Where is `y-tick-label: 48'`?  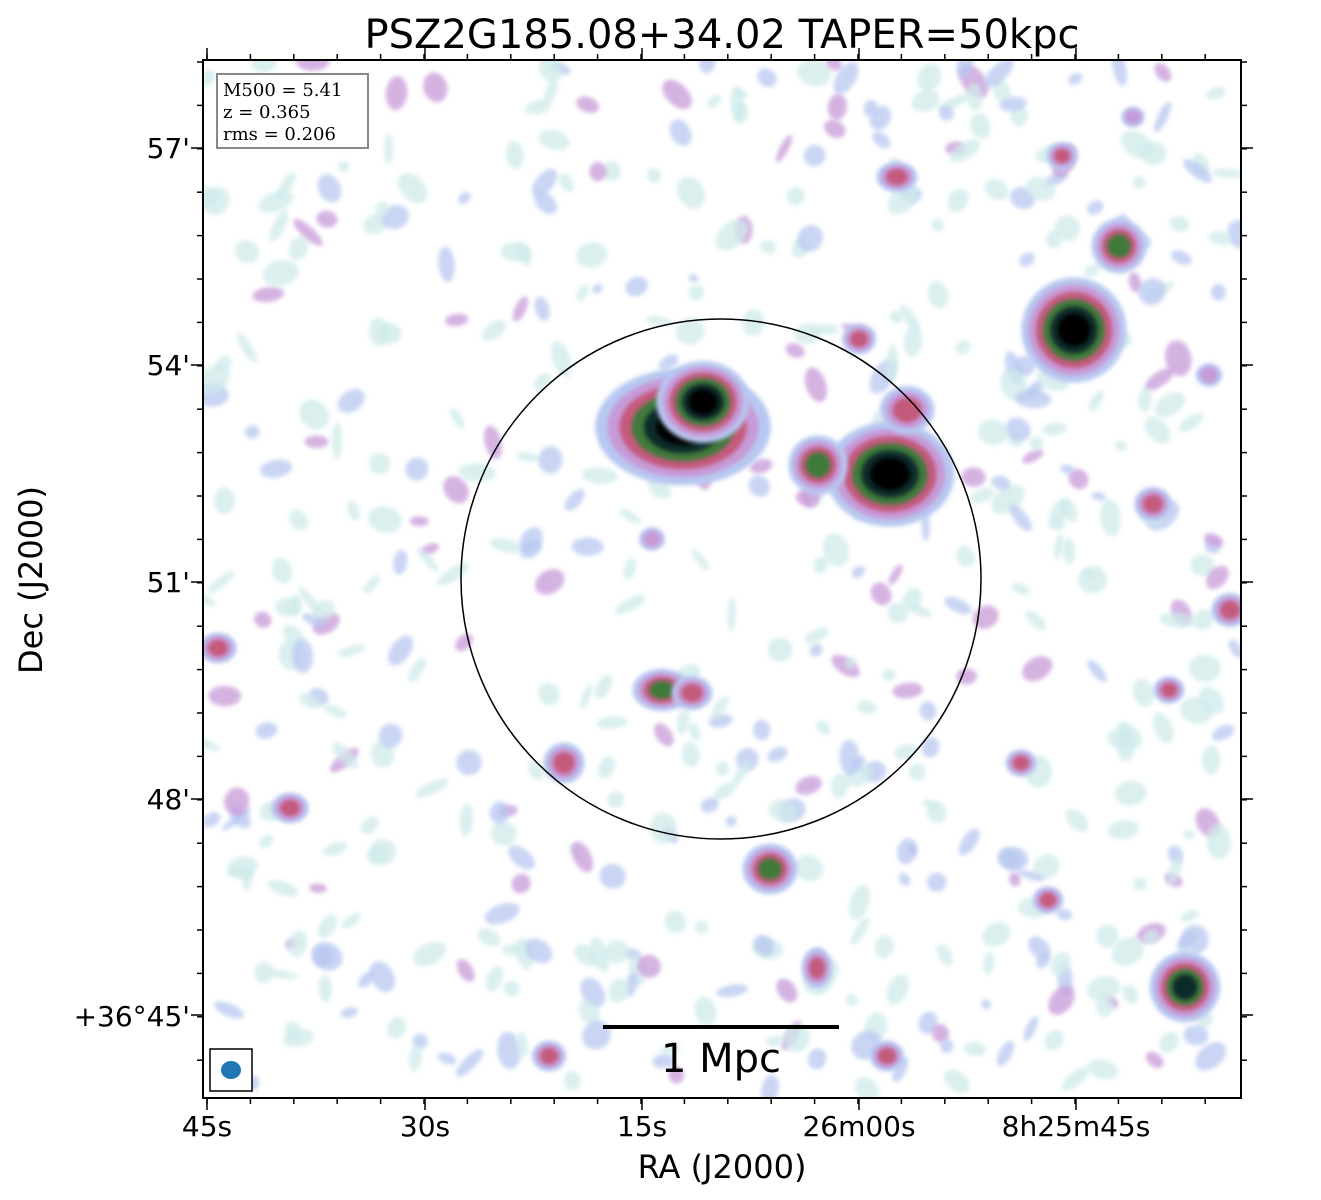
y-tick-label: 48' is located at coordinates (168, 799).